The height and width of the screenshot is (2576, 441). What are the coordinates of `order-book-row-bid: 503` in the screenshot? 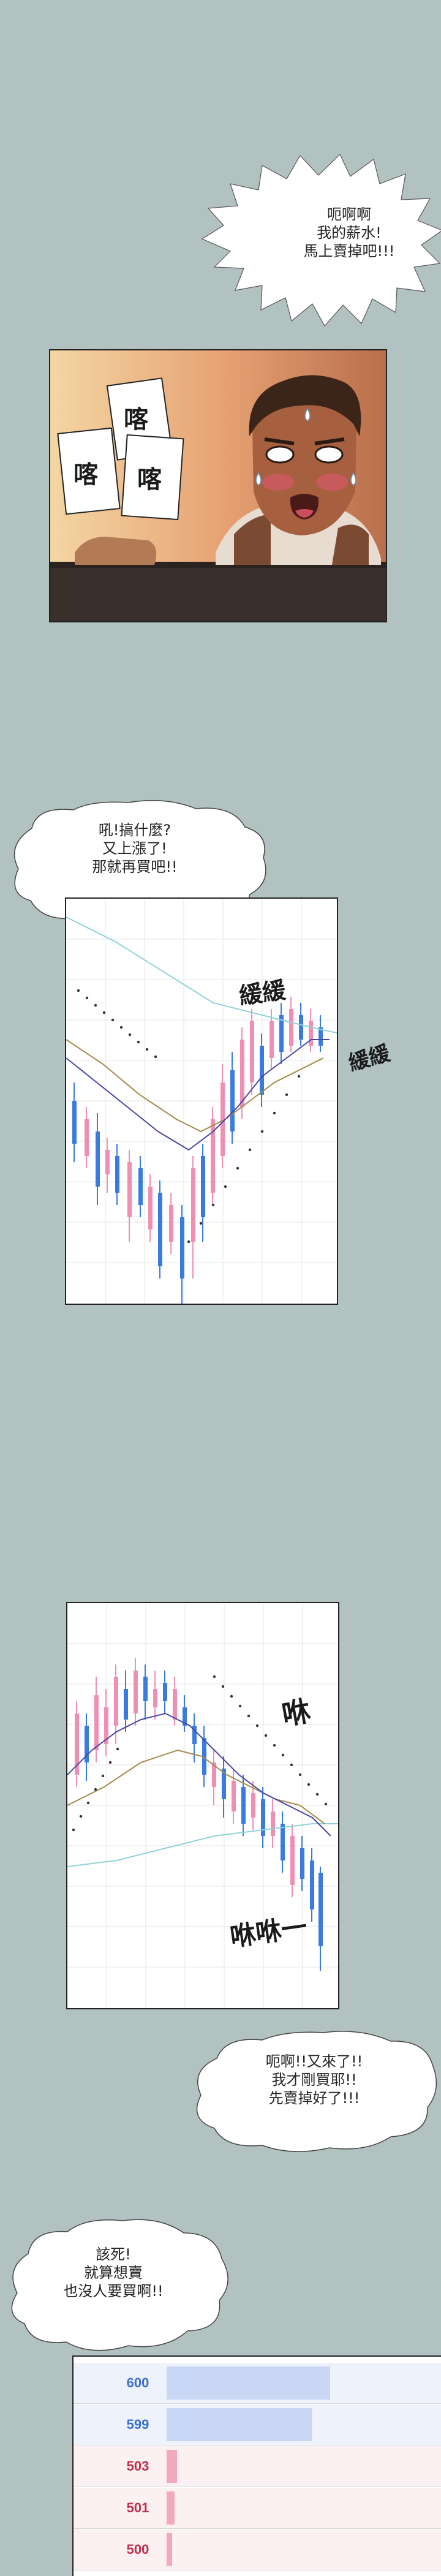 It's located at (258, 2466).